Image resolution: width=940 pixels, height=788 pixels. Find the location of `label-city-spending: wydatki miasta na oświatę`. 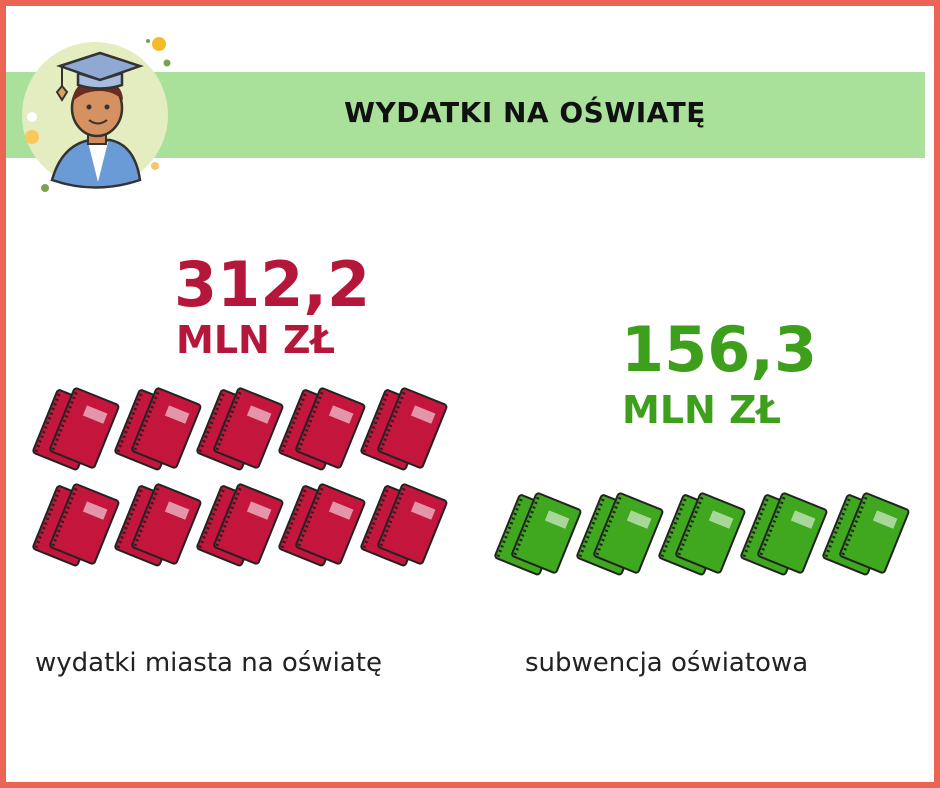

label-city-spending: wydatki miasta na oświatę is located at coordinates (208, 663).